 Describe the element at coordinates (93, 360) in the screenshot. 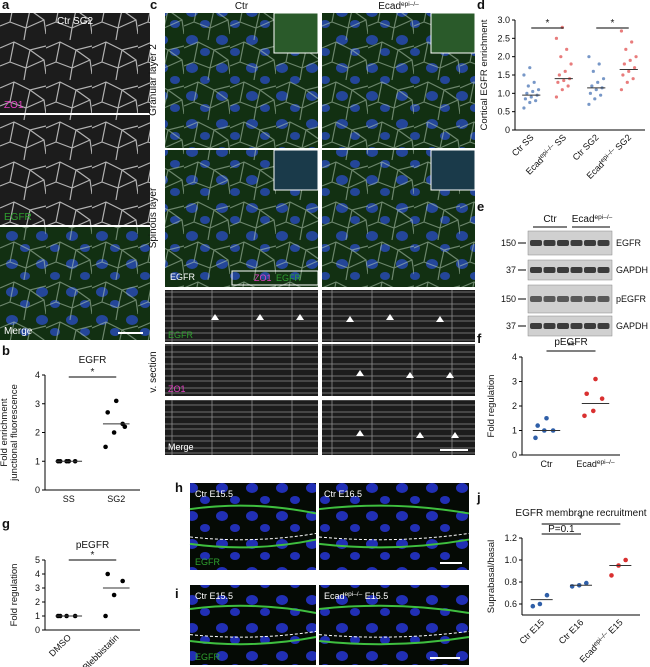

I see `chart-title: EGFR` at that location.